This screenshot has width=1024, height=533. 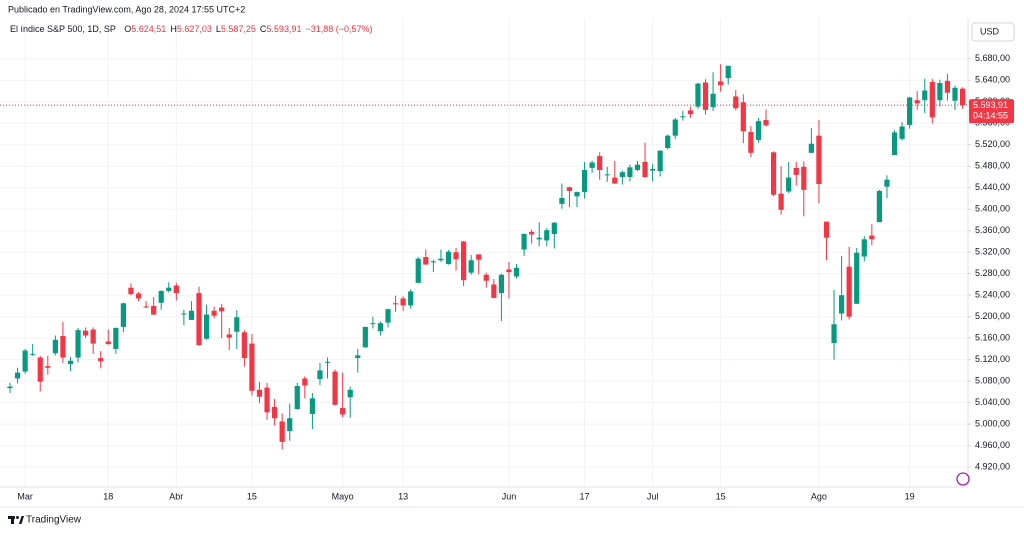 I want to click on y-tick-label: 5.240,00, so click(x=992, y=295).